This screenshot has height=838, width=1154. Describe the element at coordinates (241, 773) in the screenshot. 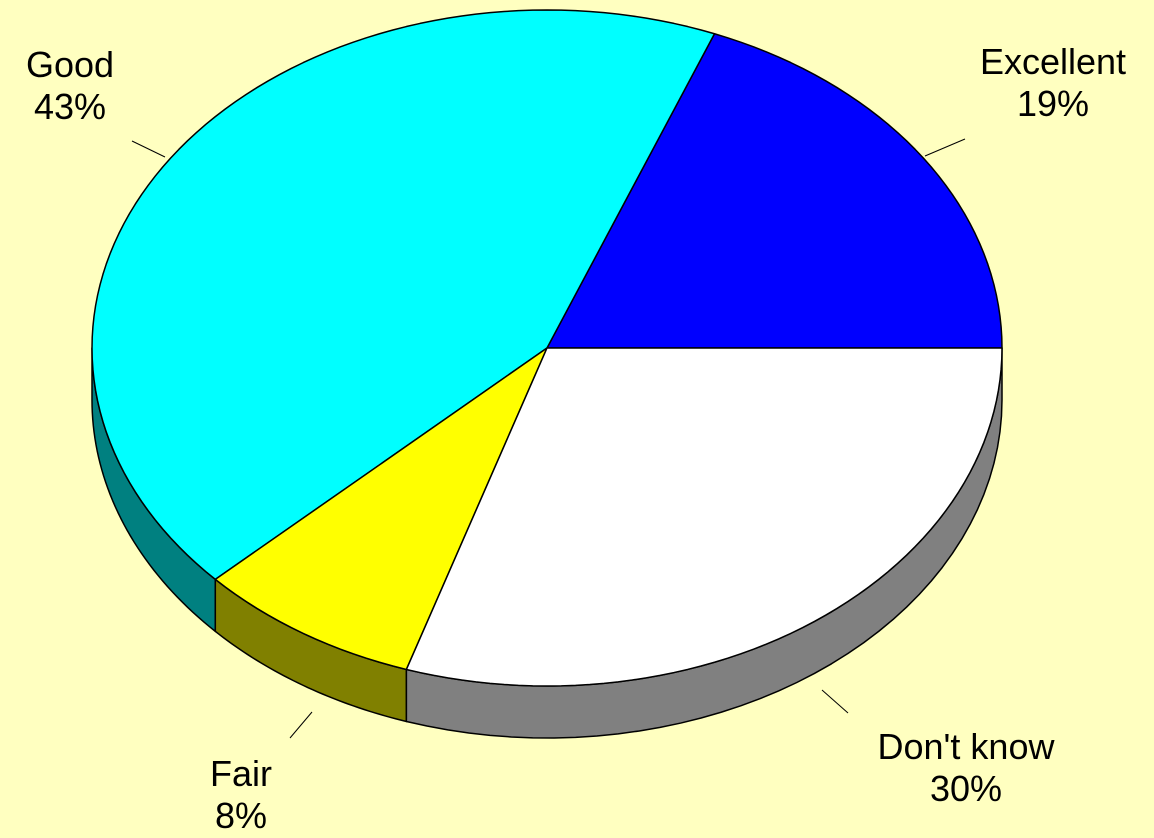

I see `slice-label-fair: Fair` at that location.